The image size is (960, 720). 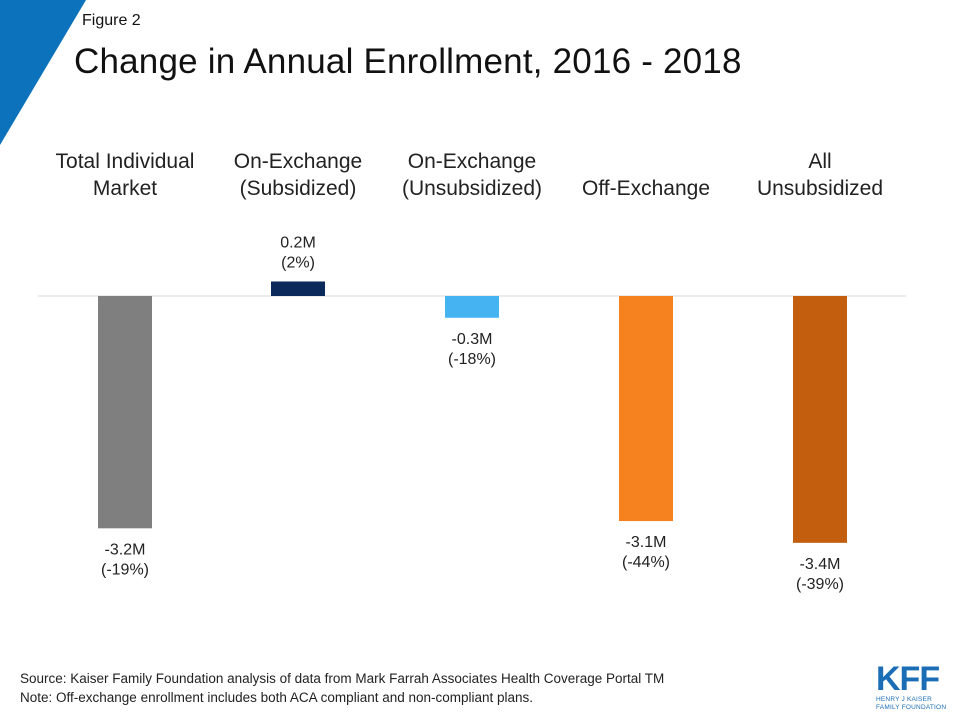 I want to click on logo-mark: KFF, so click(x=908, y=679).